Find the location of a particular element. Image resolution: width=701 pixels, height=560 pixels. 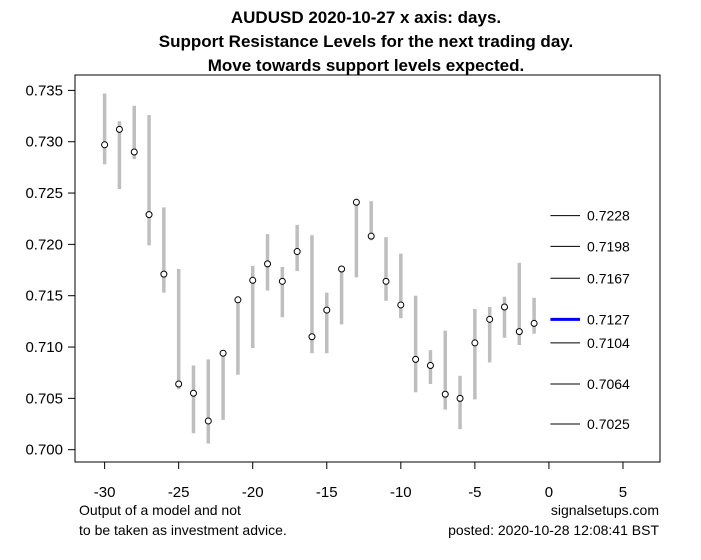

y-tick-label: 0.720 is located at coordinates (44, 244).